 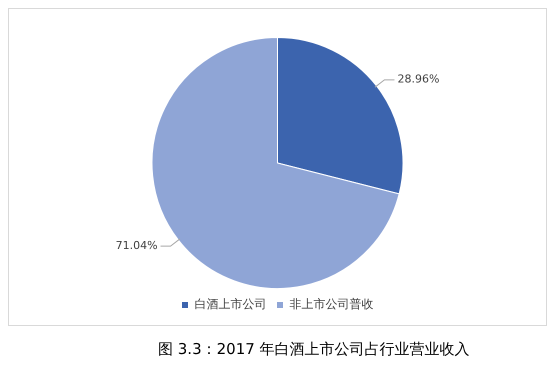 I want to click on legend-label: 白酒上市公司, so click(x=230, y=304).